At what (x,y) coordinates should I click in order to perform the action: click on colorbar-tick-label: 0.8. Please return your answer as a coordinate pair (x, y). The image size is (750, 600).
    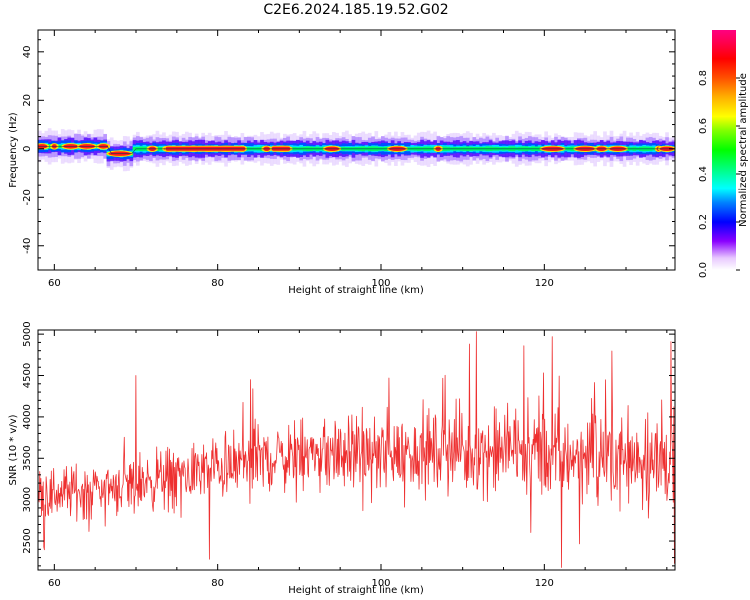
    Looking at the image, I should click on (703, 78).